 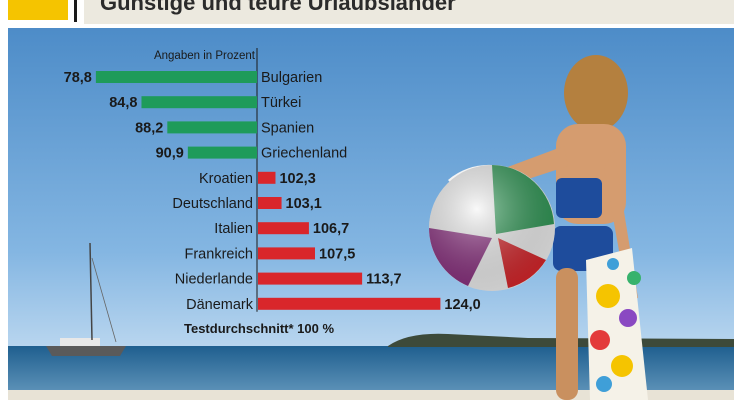 I want to click on category-label: Frankreich, so click(x=219, y=254).